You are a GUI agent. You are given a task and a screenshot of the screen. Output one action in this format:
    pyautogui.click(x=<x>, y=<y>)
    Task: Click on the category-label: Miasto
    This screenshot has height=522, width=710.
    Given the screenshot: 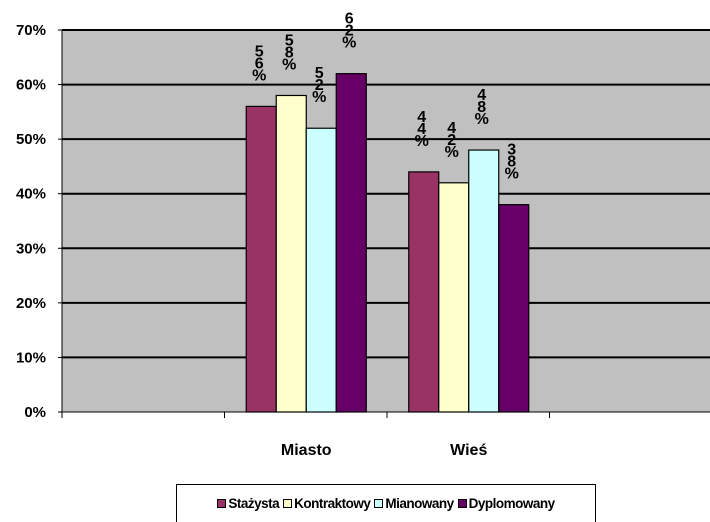 What is the action you would take?
    pyautogui.click(x=306, y=450)
    